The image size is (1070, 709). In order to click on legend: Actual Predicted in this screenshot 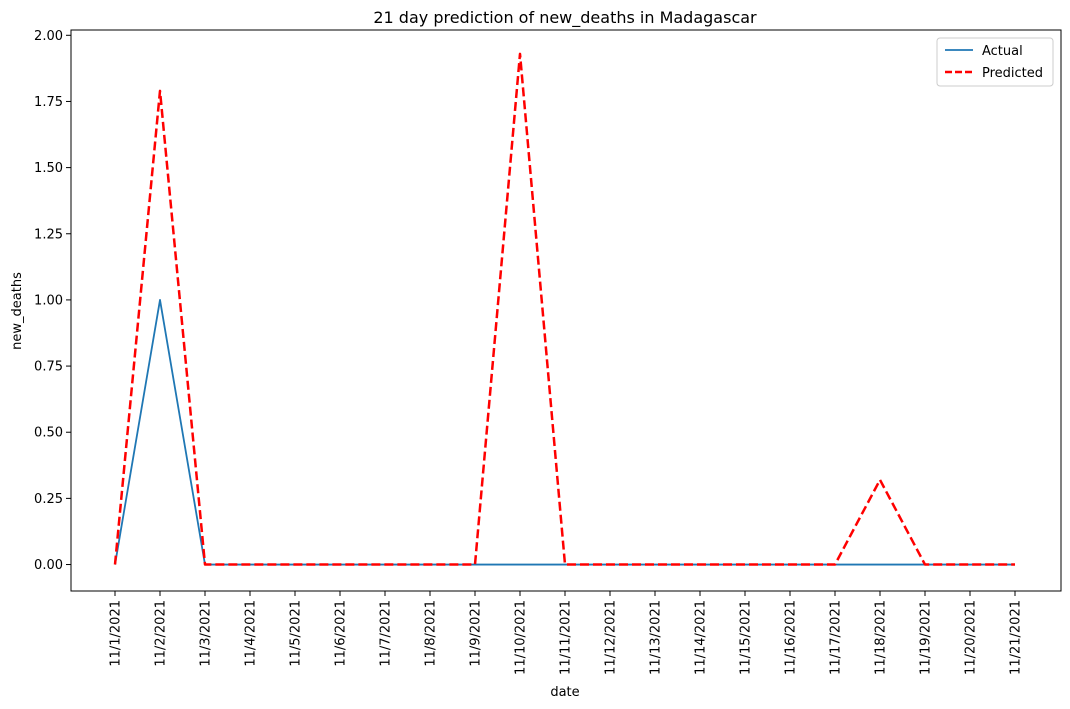, I will do `click(995, 62)`.